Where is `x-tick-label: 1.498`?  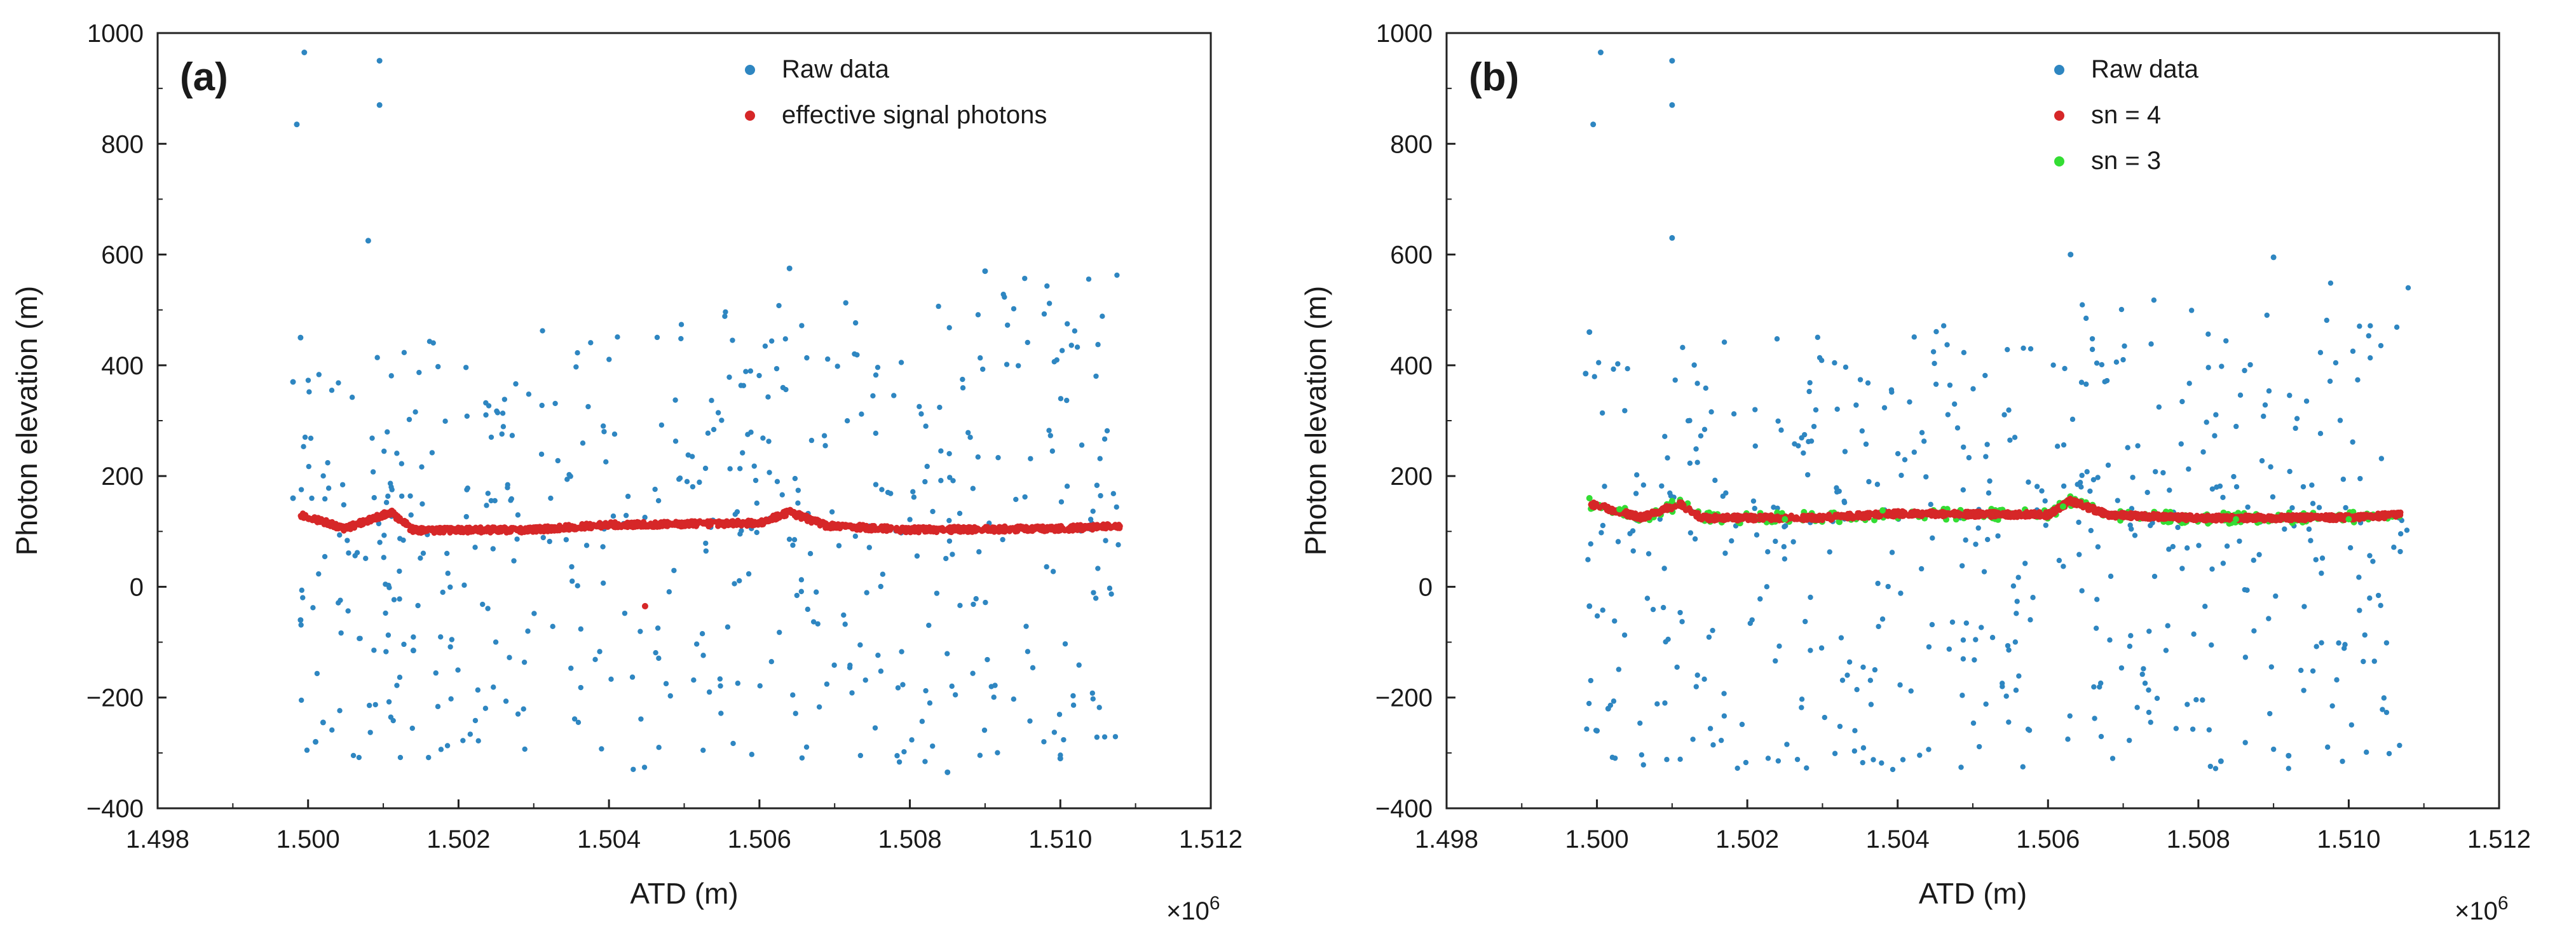
x-tick-label: 1.498 is located at coordinates (1446, 839).